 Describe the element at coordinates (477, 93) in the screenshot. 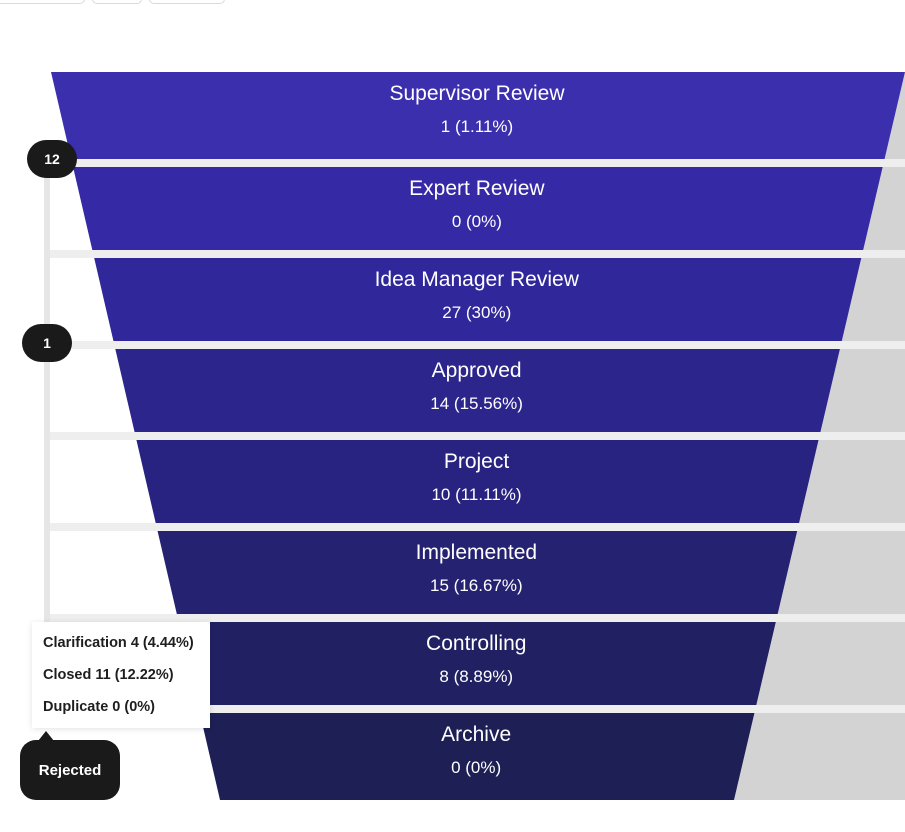

I see `stage-label: Supervisor Review` at that location.